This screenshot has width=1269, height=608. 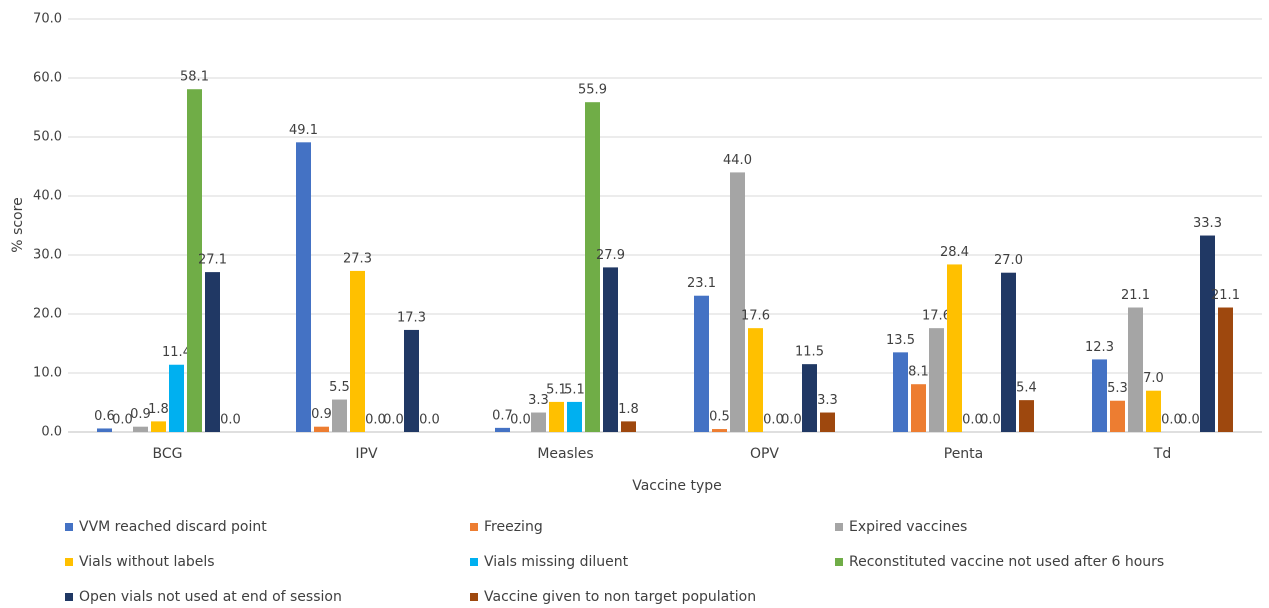 What do you see at coordinates (719, 417) in the screenshot?
I see `data-label: 0.5` at bounding box center [719, 417].